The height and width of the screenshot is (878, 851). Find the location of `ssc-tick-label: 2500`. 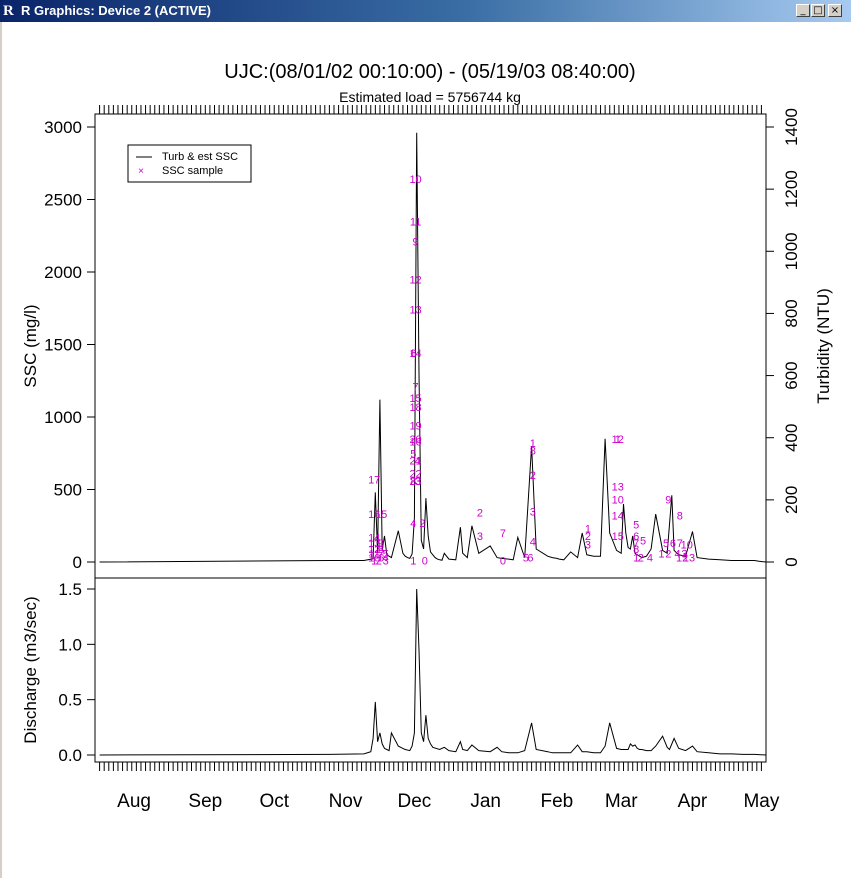

ssc-tick-label: 2500 is located at coordinates (63, 200).